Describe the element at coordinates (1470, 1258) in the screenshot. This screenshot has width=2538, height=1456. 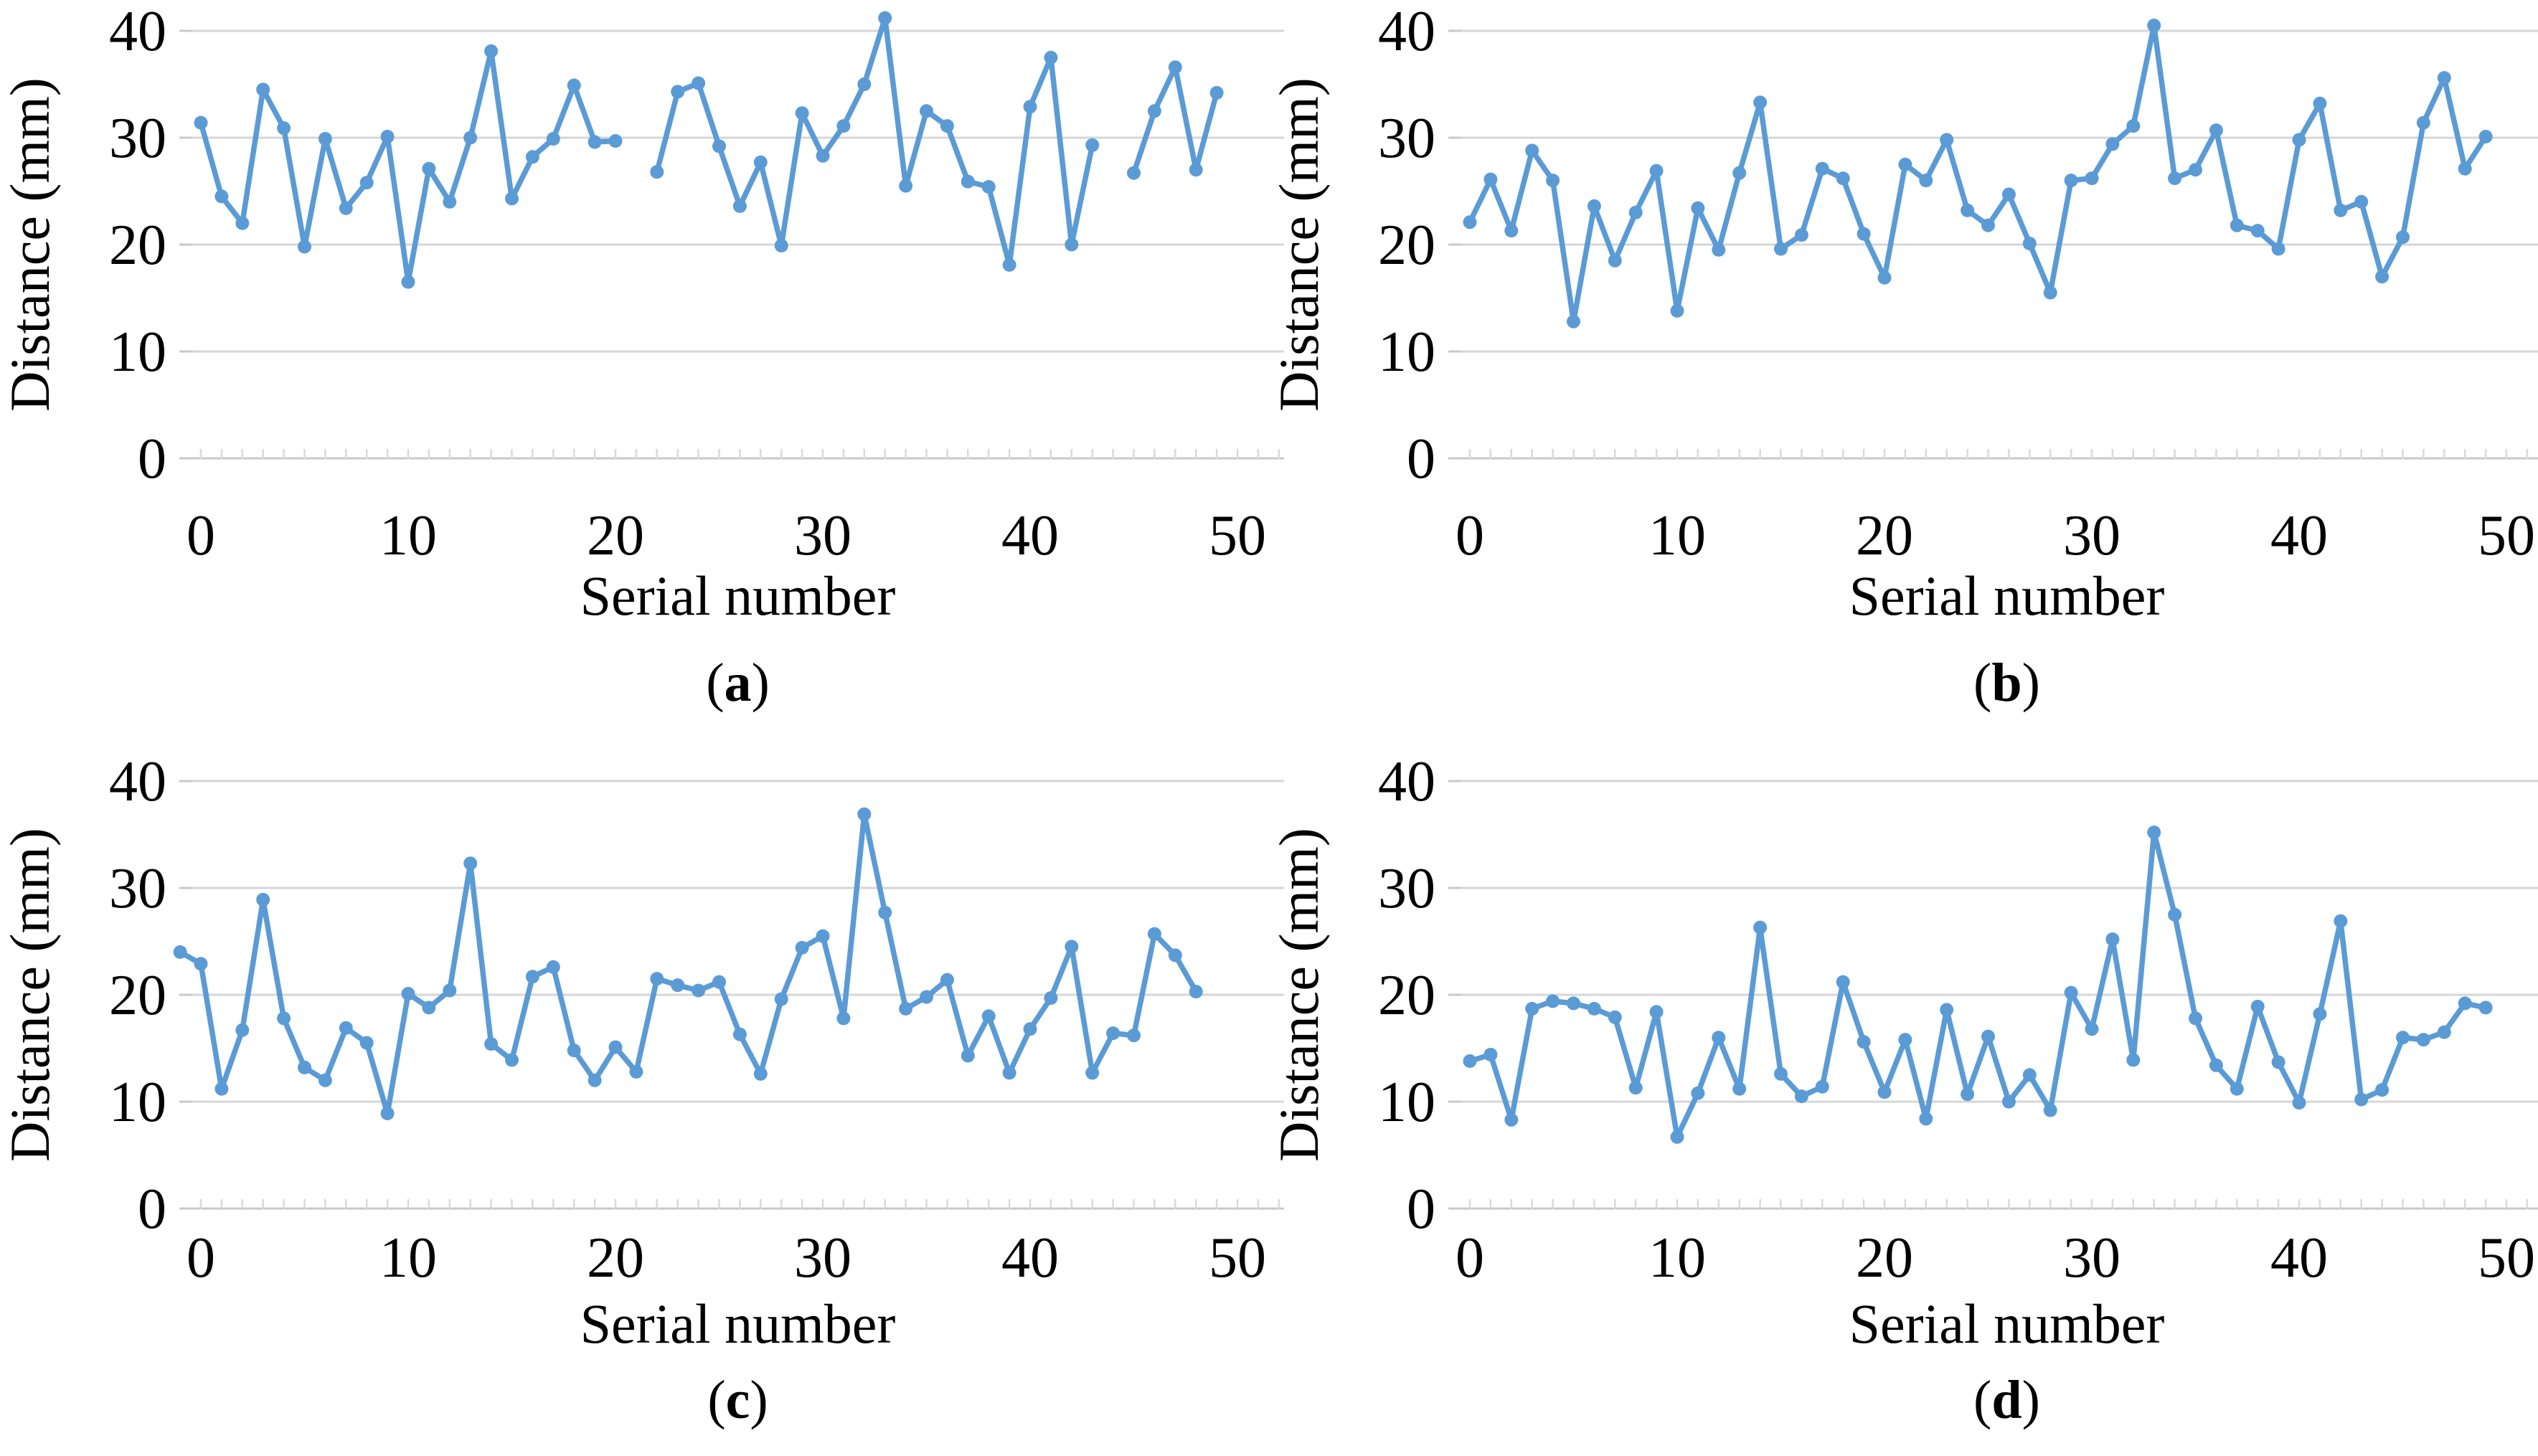
I see `x-tick-label-0: 0` at that location.